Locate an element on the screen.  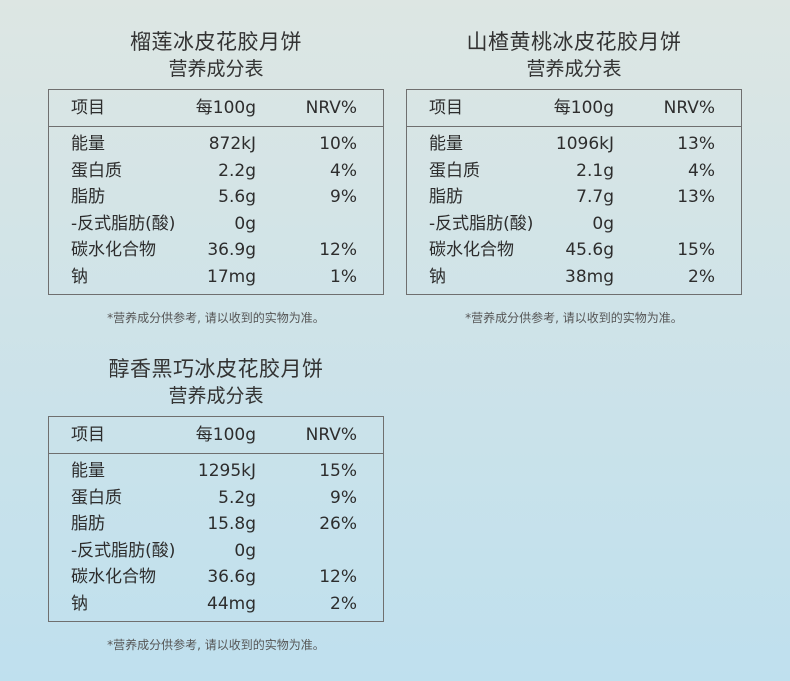
table-row: 碳水化合物 36.9g 12% is located at coordinates (216, 250).